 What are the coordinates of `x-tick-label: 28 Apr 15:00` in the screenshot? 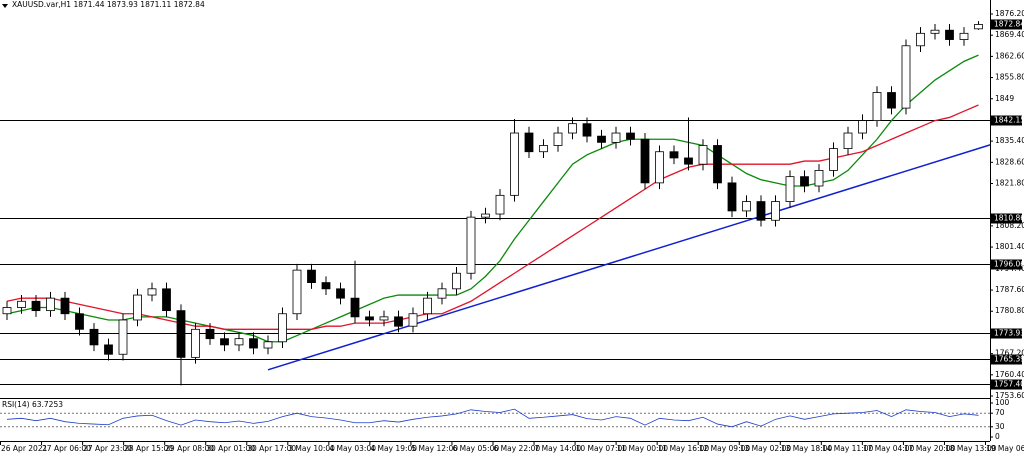 It's located at (148, 448).